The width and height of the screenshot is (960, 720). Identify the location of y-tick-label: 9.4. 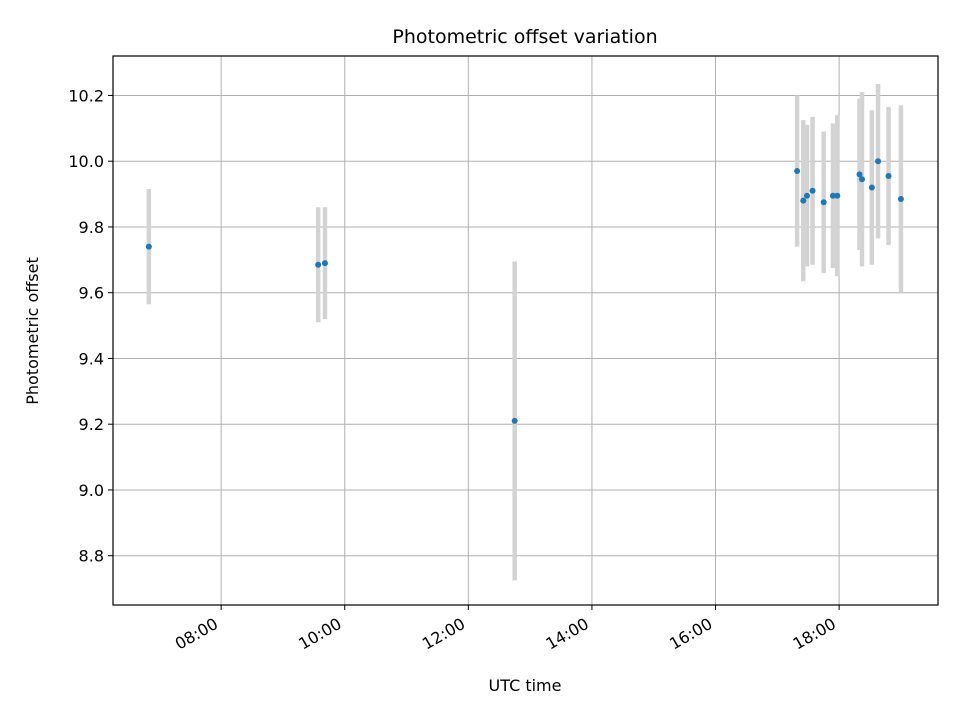
(91, 358).